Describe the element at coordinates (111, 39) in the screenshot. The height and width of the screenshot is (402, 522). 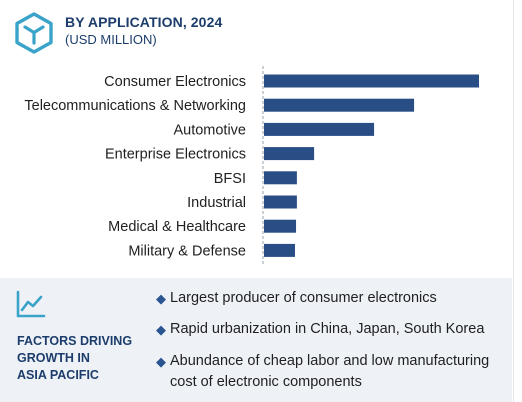
I see `chart-subtitle: (USD MILLION)` at that location.